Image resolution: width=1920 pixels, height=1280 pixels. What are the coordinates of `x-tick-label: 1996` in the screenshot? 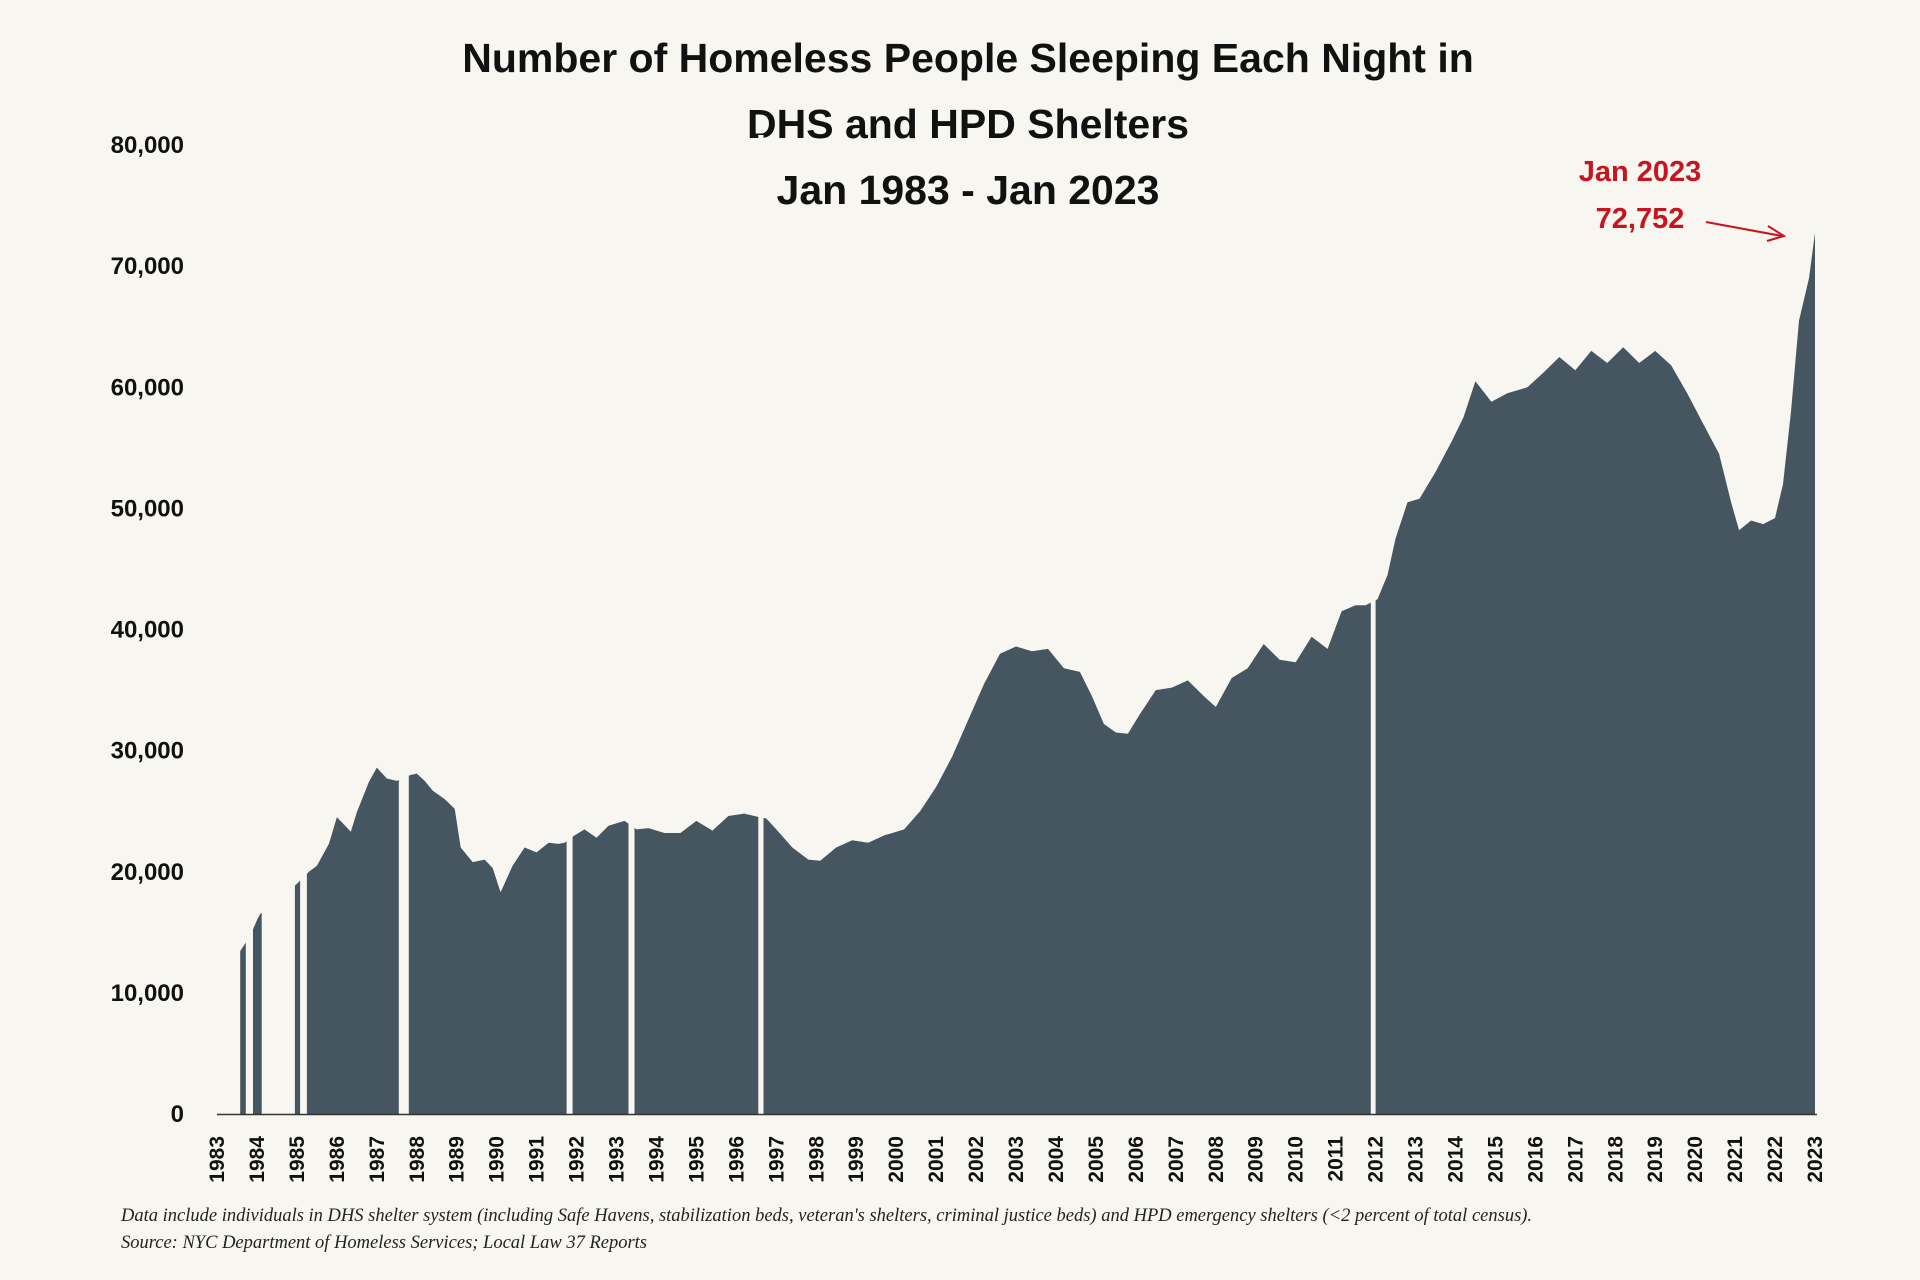 It's located at (736, 1159).